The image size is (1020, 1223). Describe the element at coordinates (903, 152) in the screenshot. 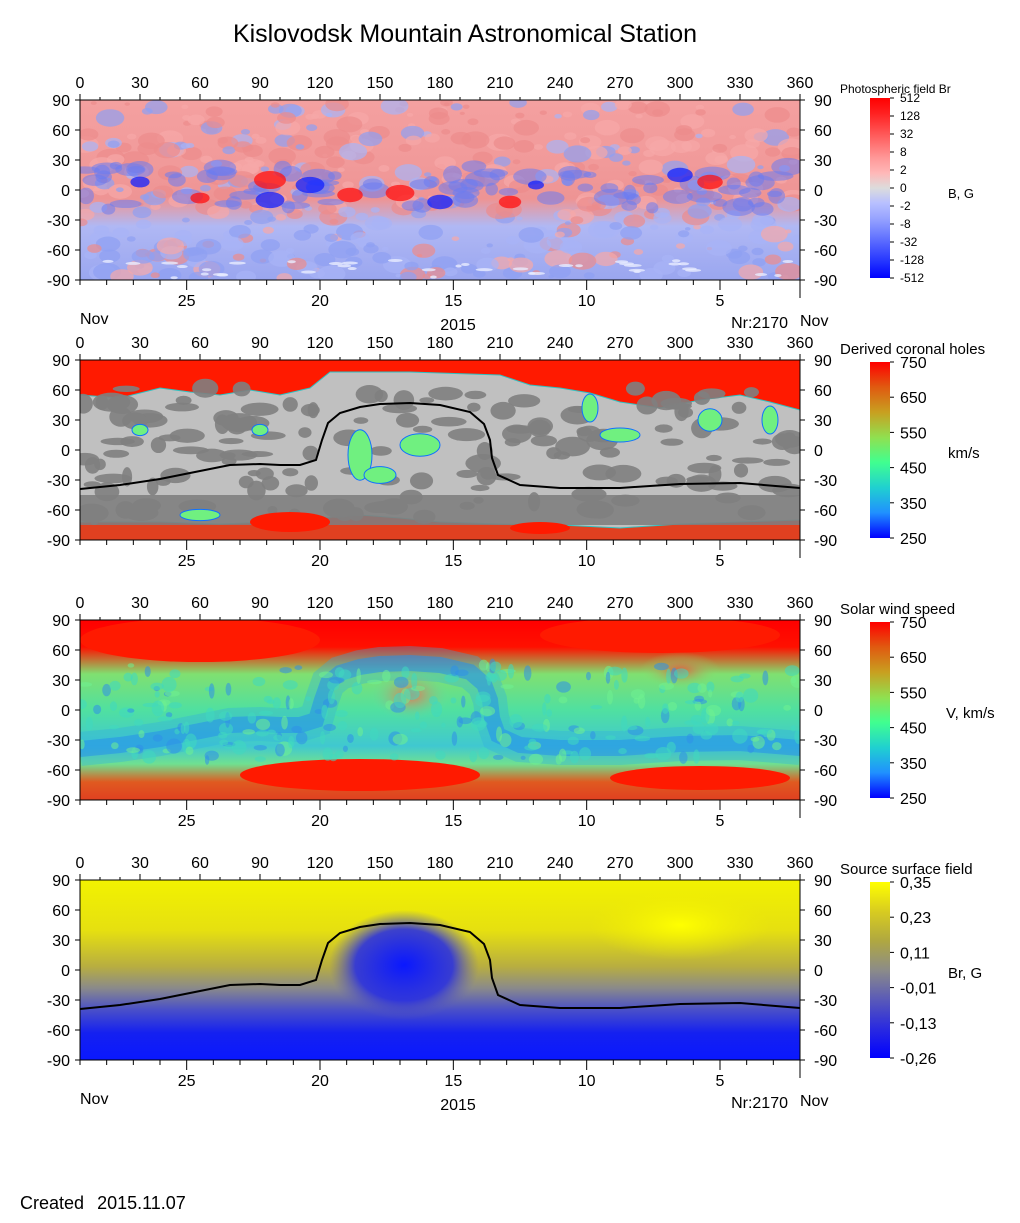

I see `colorbar-tick-label: 8` at that location.